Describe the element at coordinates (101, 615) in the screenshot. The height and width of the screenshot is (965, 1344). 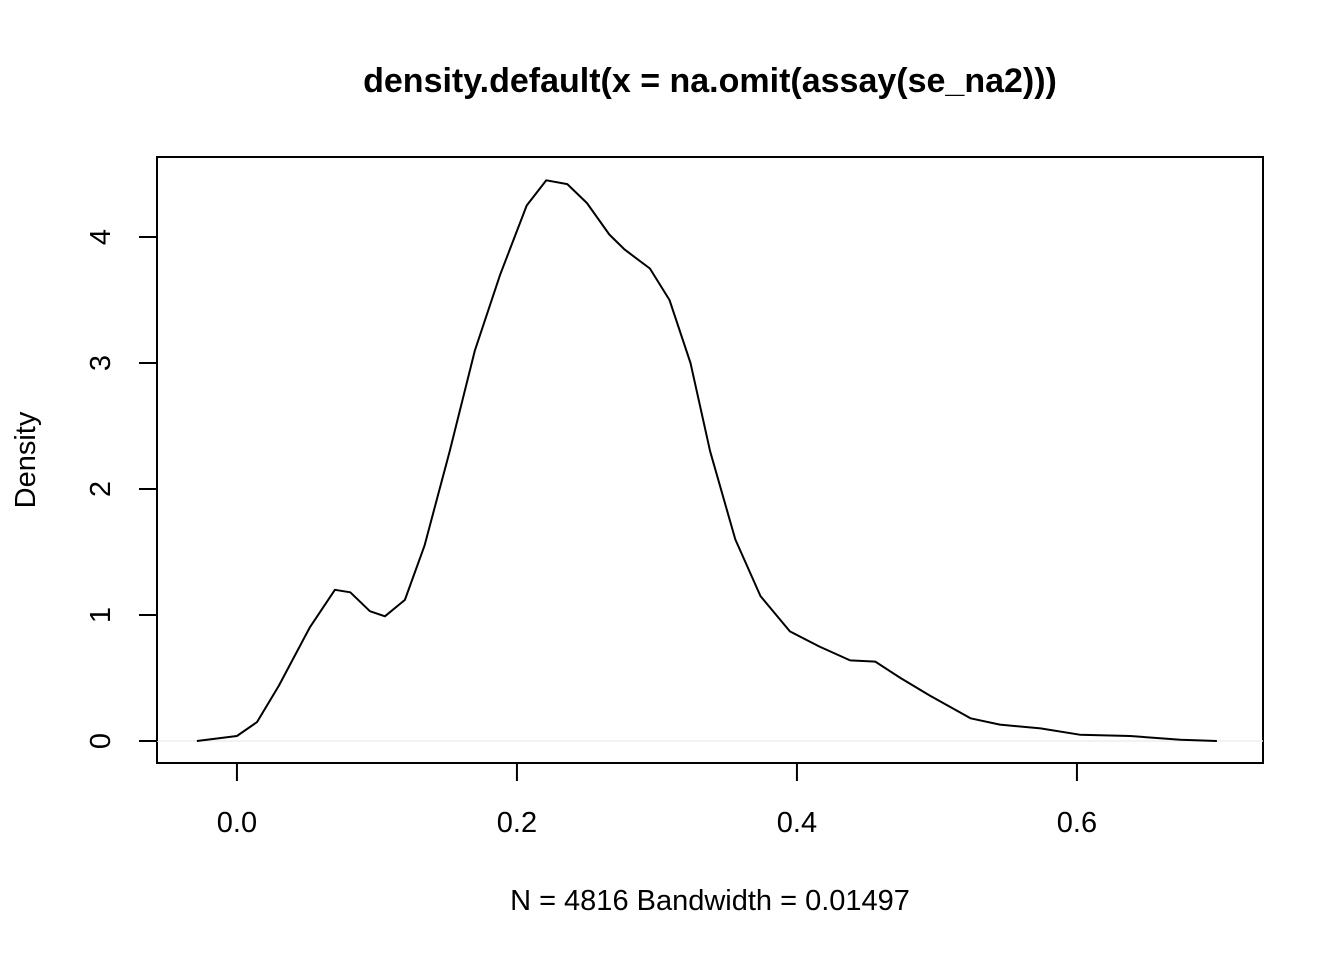
I see `y-tick-label: 1` at that location.